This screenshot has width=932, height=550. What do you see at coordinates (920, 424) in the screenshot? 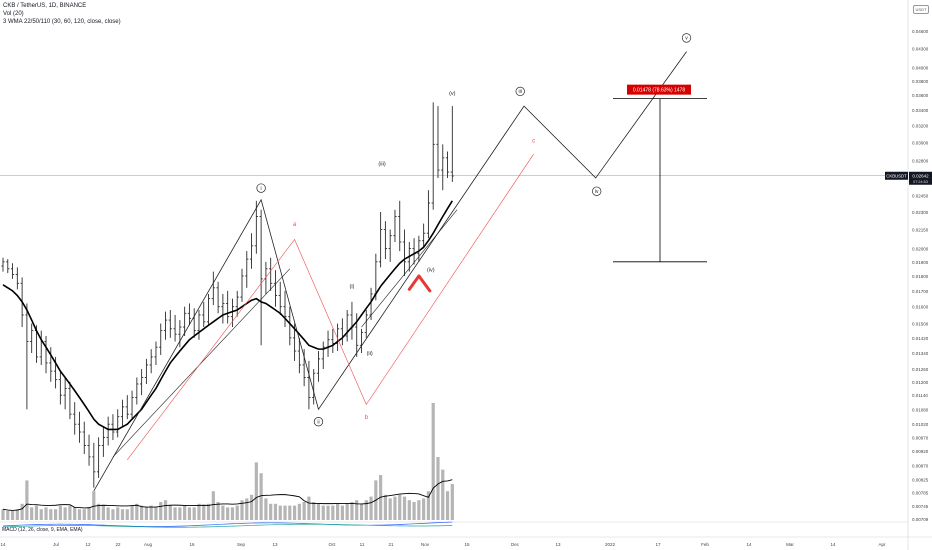
I see `price-tick: 0.01020` at bounding box center [920, 424].